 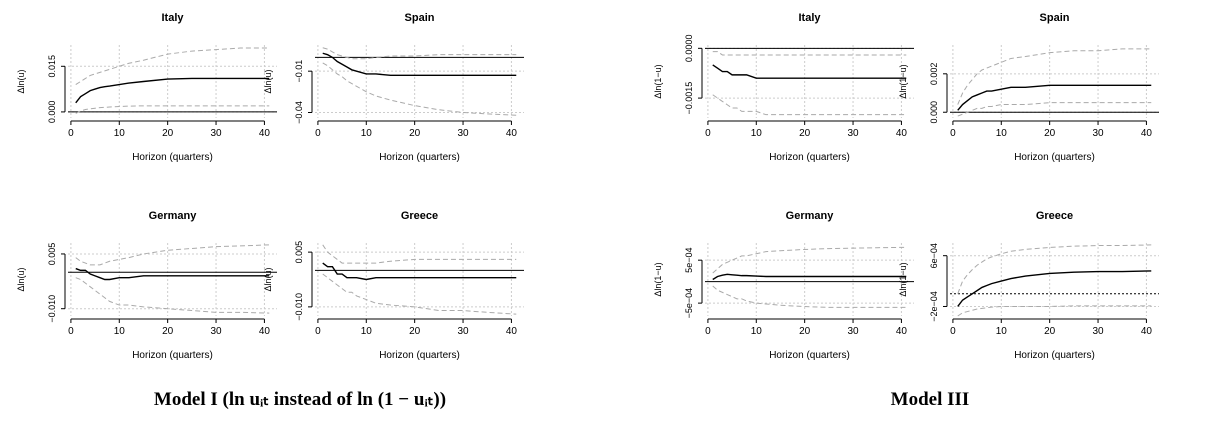 I want to click on y-tick-label: −5e−04, so click(x=689, y=303).